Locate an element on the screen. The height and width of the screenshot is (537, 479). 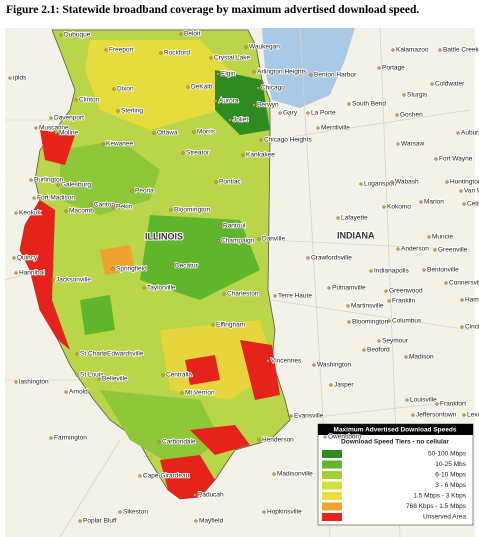
city-label: Van We is located at coordinates (471, 191).